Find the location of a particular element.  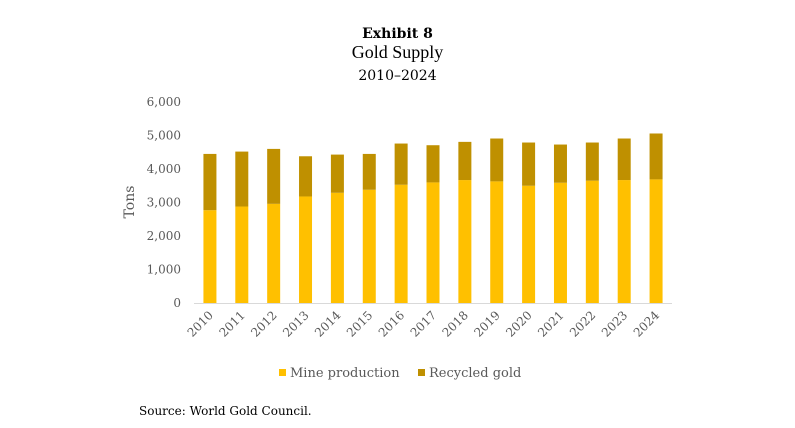

bar-recycled-gold-2014 is located at coordinates (337, 173).